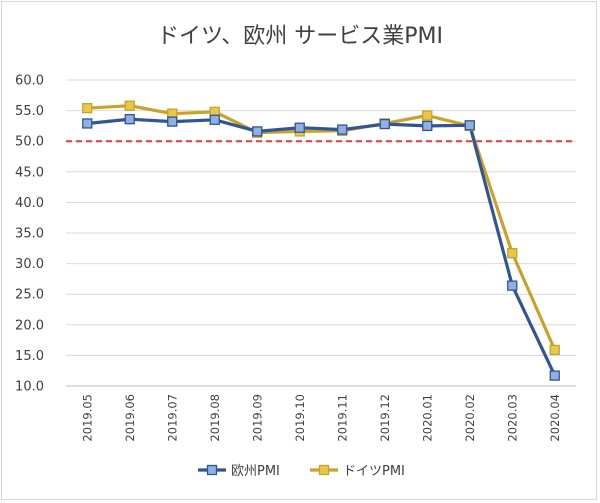 The height and width of the screenshot is (503, 600). Describe the element at coordinates (29, 295) in the screenshot. I see `y-tick-label: 25.0` at that location.